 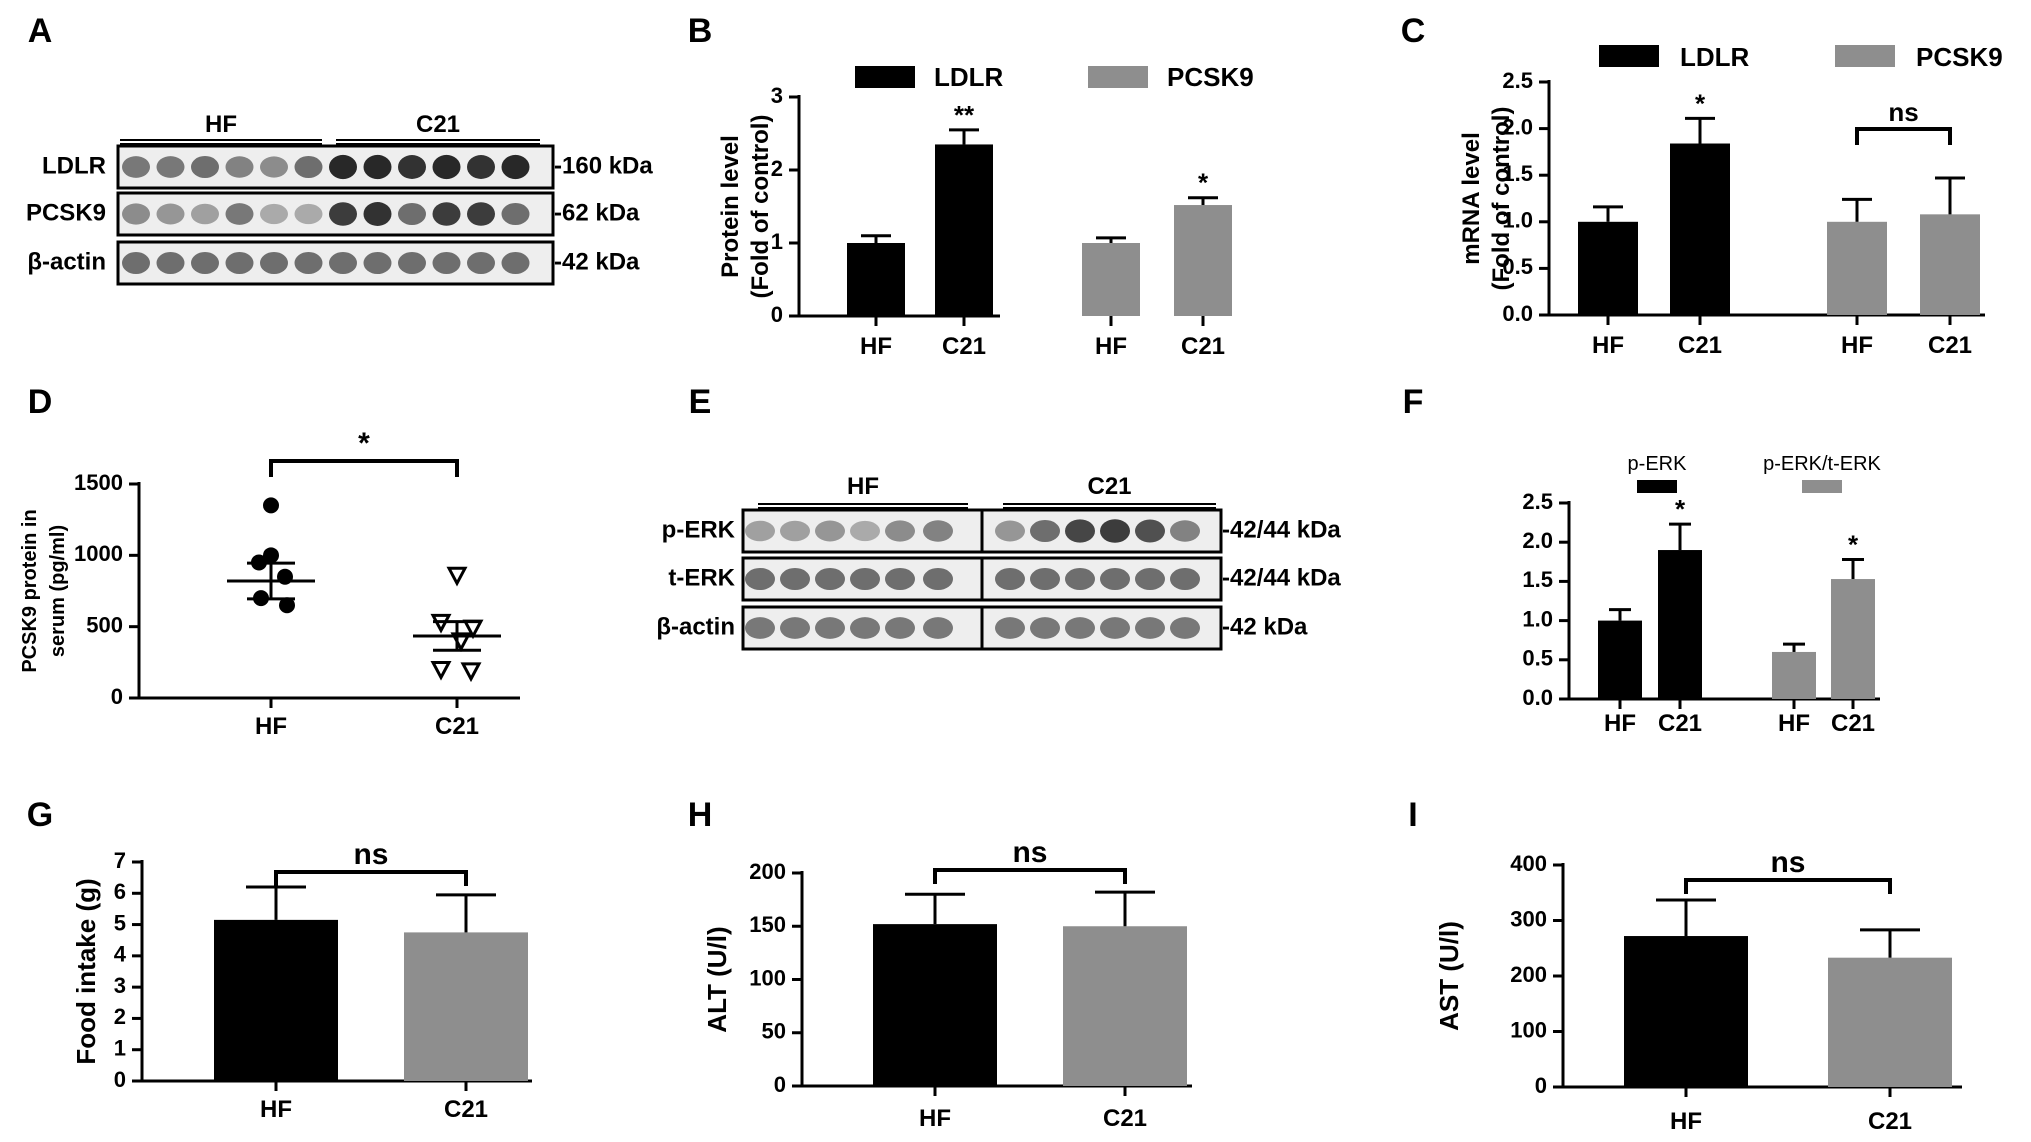 What do you see at coordinates (964, 115) in the screenshot?
I see `significance-mark: **` at bounding box center [964, 115].